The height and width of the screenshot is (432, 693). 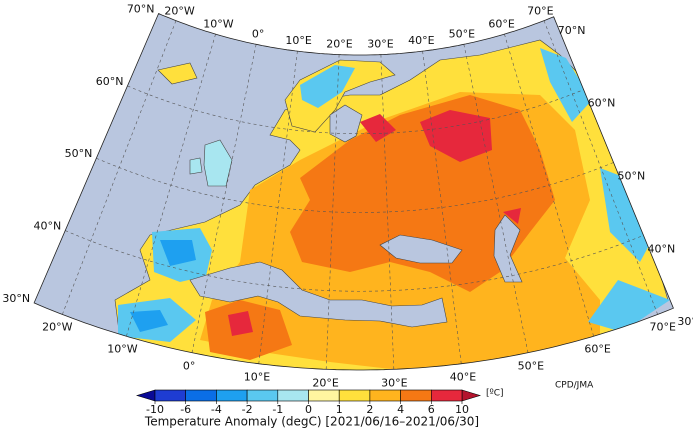 I want to click on colorbar-tick-label: 2, so click(x=369, y=409).